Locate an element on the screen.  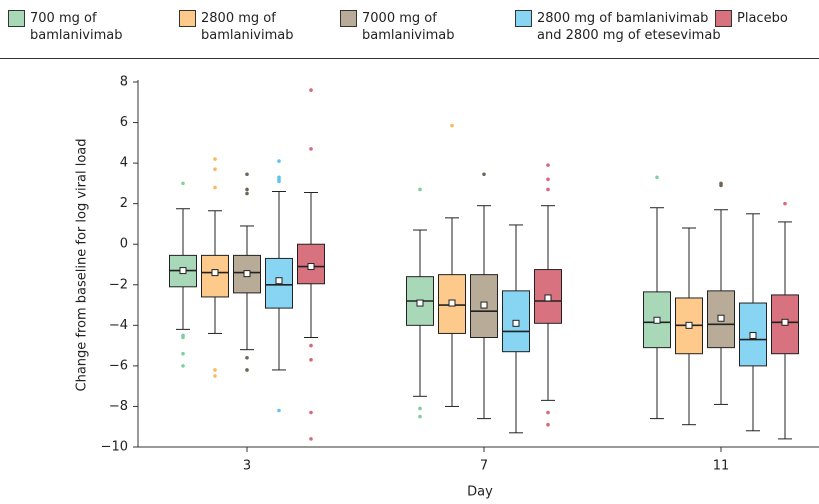
legend-item: 700 mg of bamlanivimab is located at coordinates (89, 27).